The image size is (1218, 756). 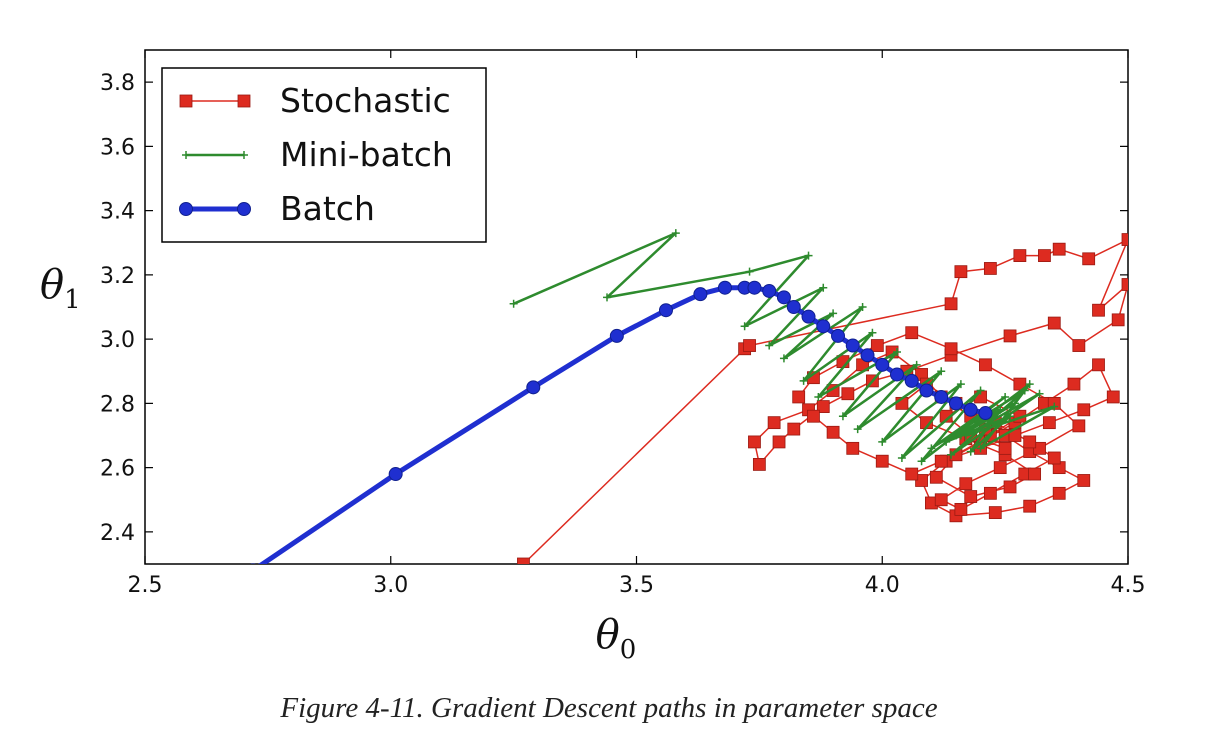 What do you see at coordinates (117, 340) in the screenshot?
I see `y-tick-label: 3.0` at bounding box center [117, 340].